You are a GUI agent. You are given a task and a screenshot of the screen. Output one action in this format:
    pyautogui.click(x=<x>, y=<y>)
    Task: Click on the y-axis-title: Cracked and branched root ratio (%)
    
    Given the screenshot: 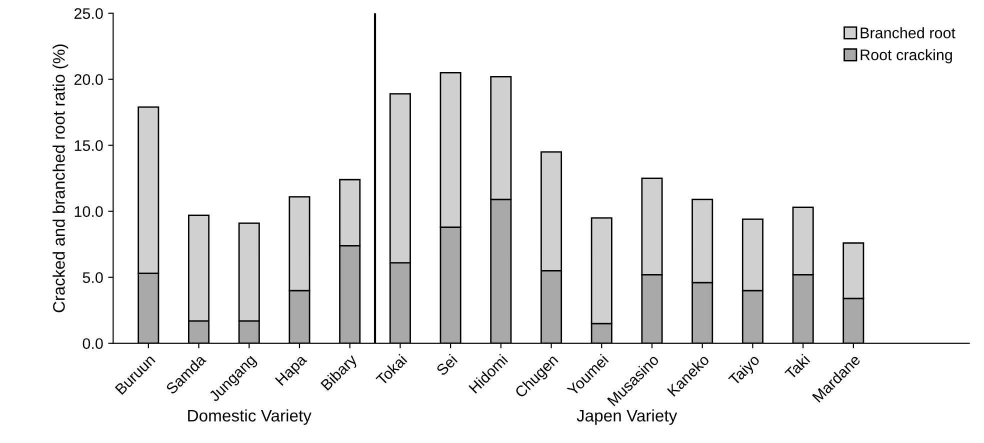 What is the action you would take?
    pyautogui.click(x=60, y=178)
    